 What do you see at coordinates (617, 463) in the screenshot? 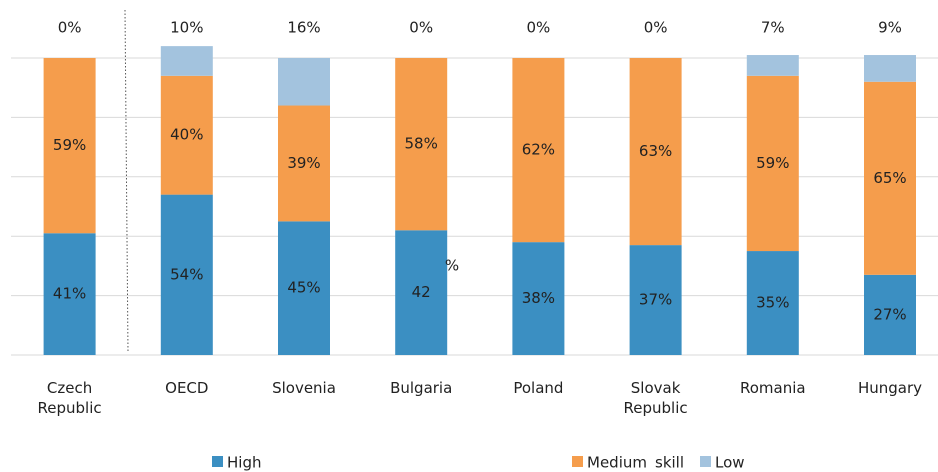
I see `legend-label: Medium` at bounding box center [617, 463].